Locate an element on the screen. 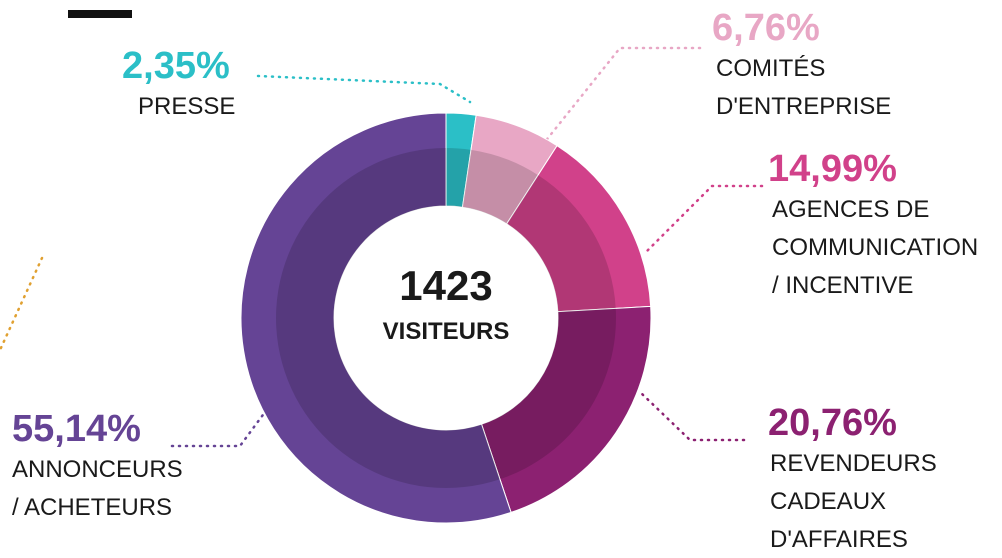 This screenshot has height=558, width=1002. slice-label: 20,76% REVENDEURS CADEAUX D'AFFAIRES is located at coordinates (852, 479).